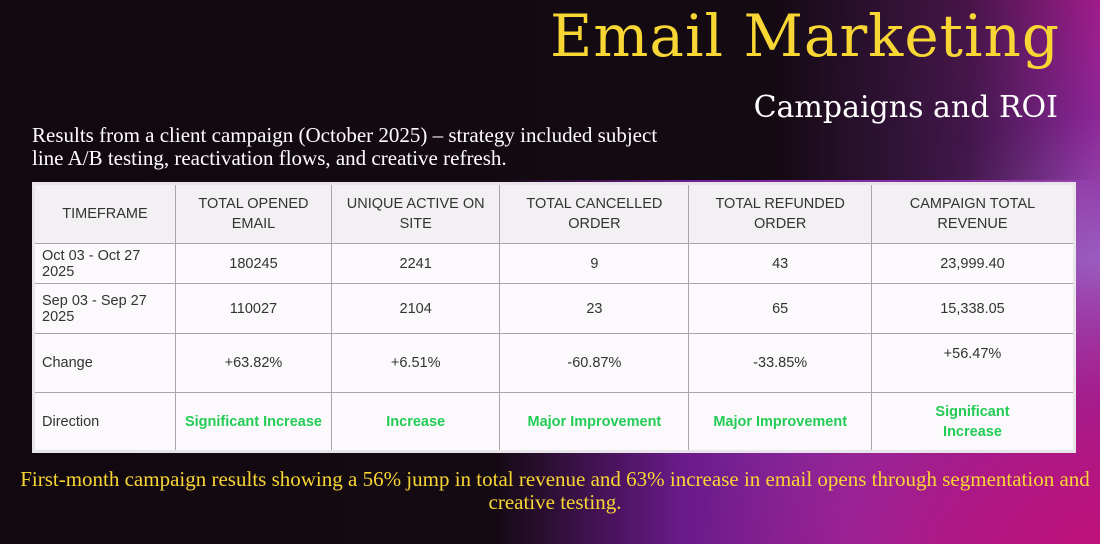 The height and width of the screenshot is (544, 1100). Describe the element at coordinates (594, 263) in the screenshot. I see `table-cell: 9` at that location.